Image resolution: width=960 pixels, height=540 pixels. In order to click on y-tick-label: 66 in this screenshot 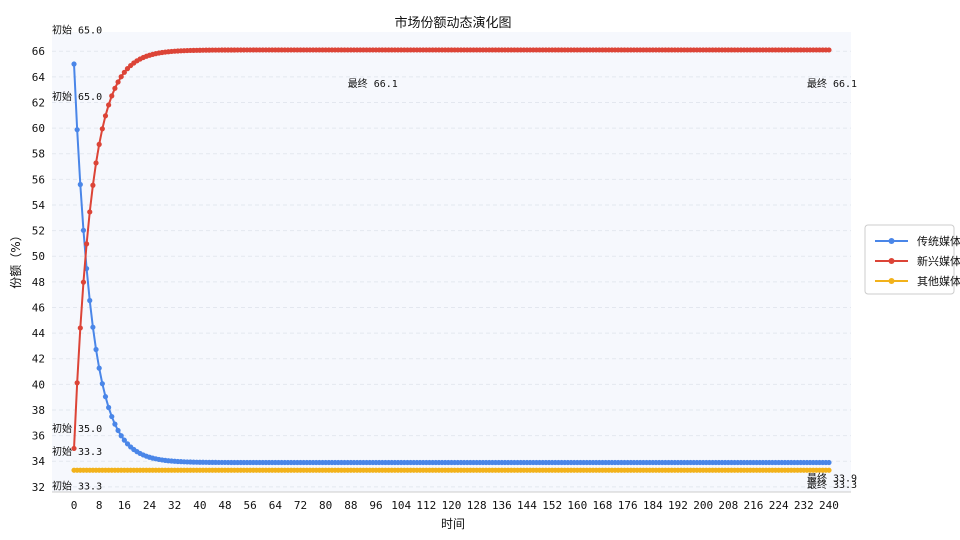, I will do `click(38, 51)`.